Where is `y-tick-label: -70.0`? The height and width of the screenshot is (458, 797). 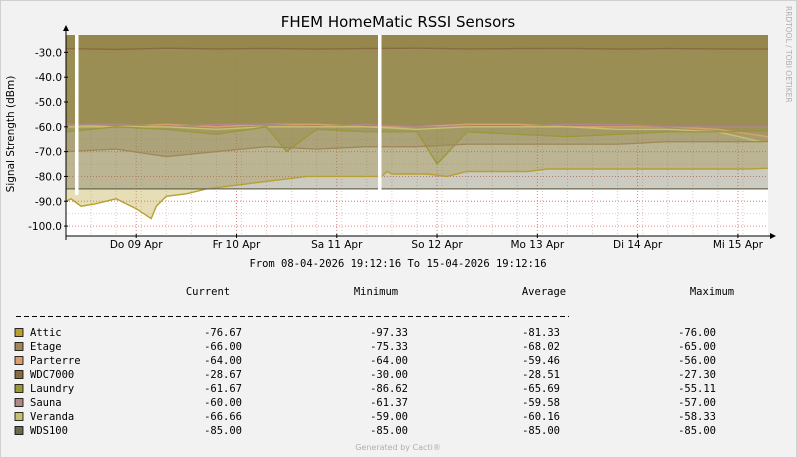
y-tick-label: -70.0 is located at coordinates (48, 153).